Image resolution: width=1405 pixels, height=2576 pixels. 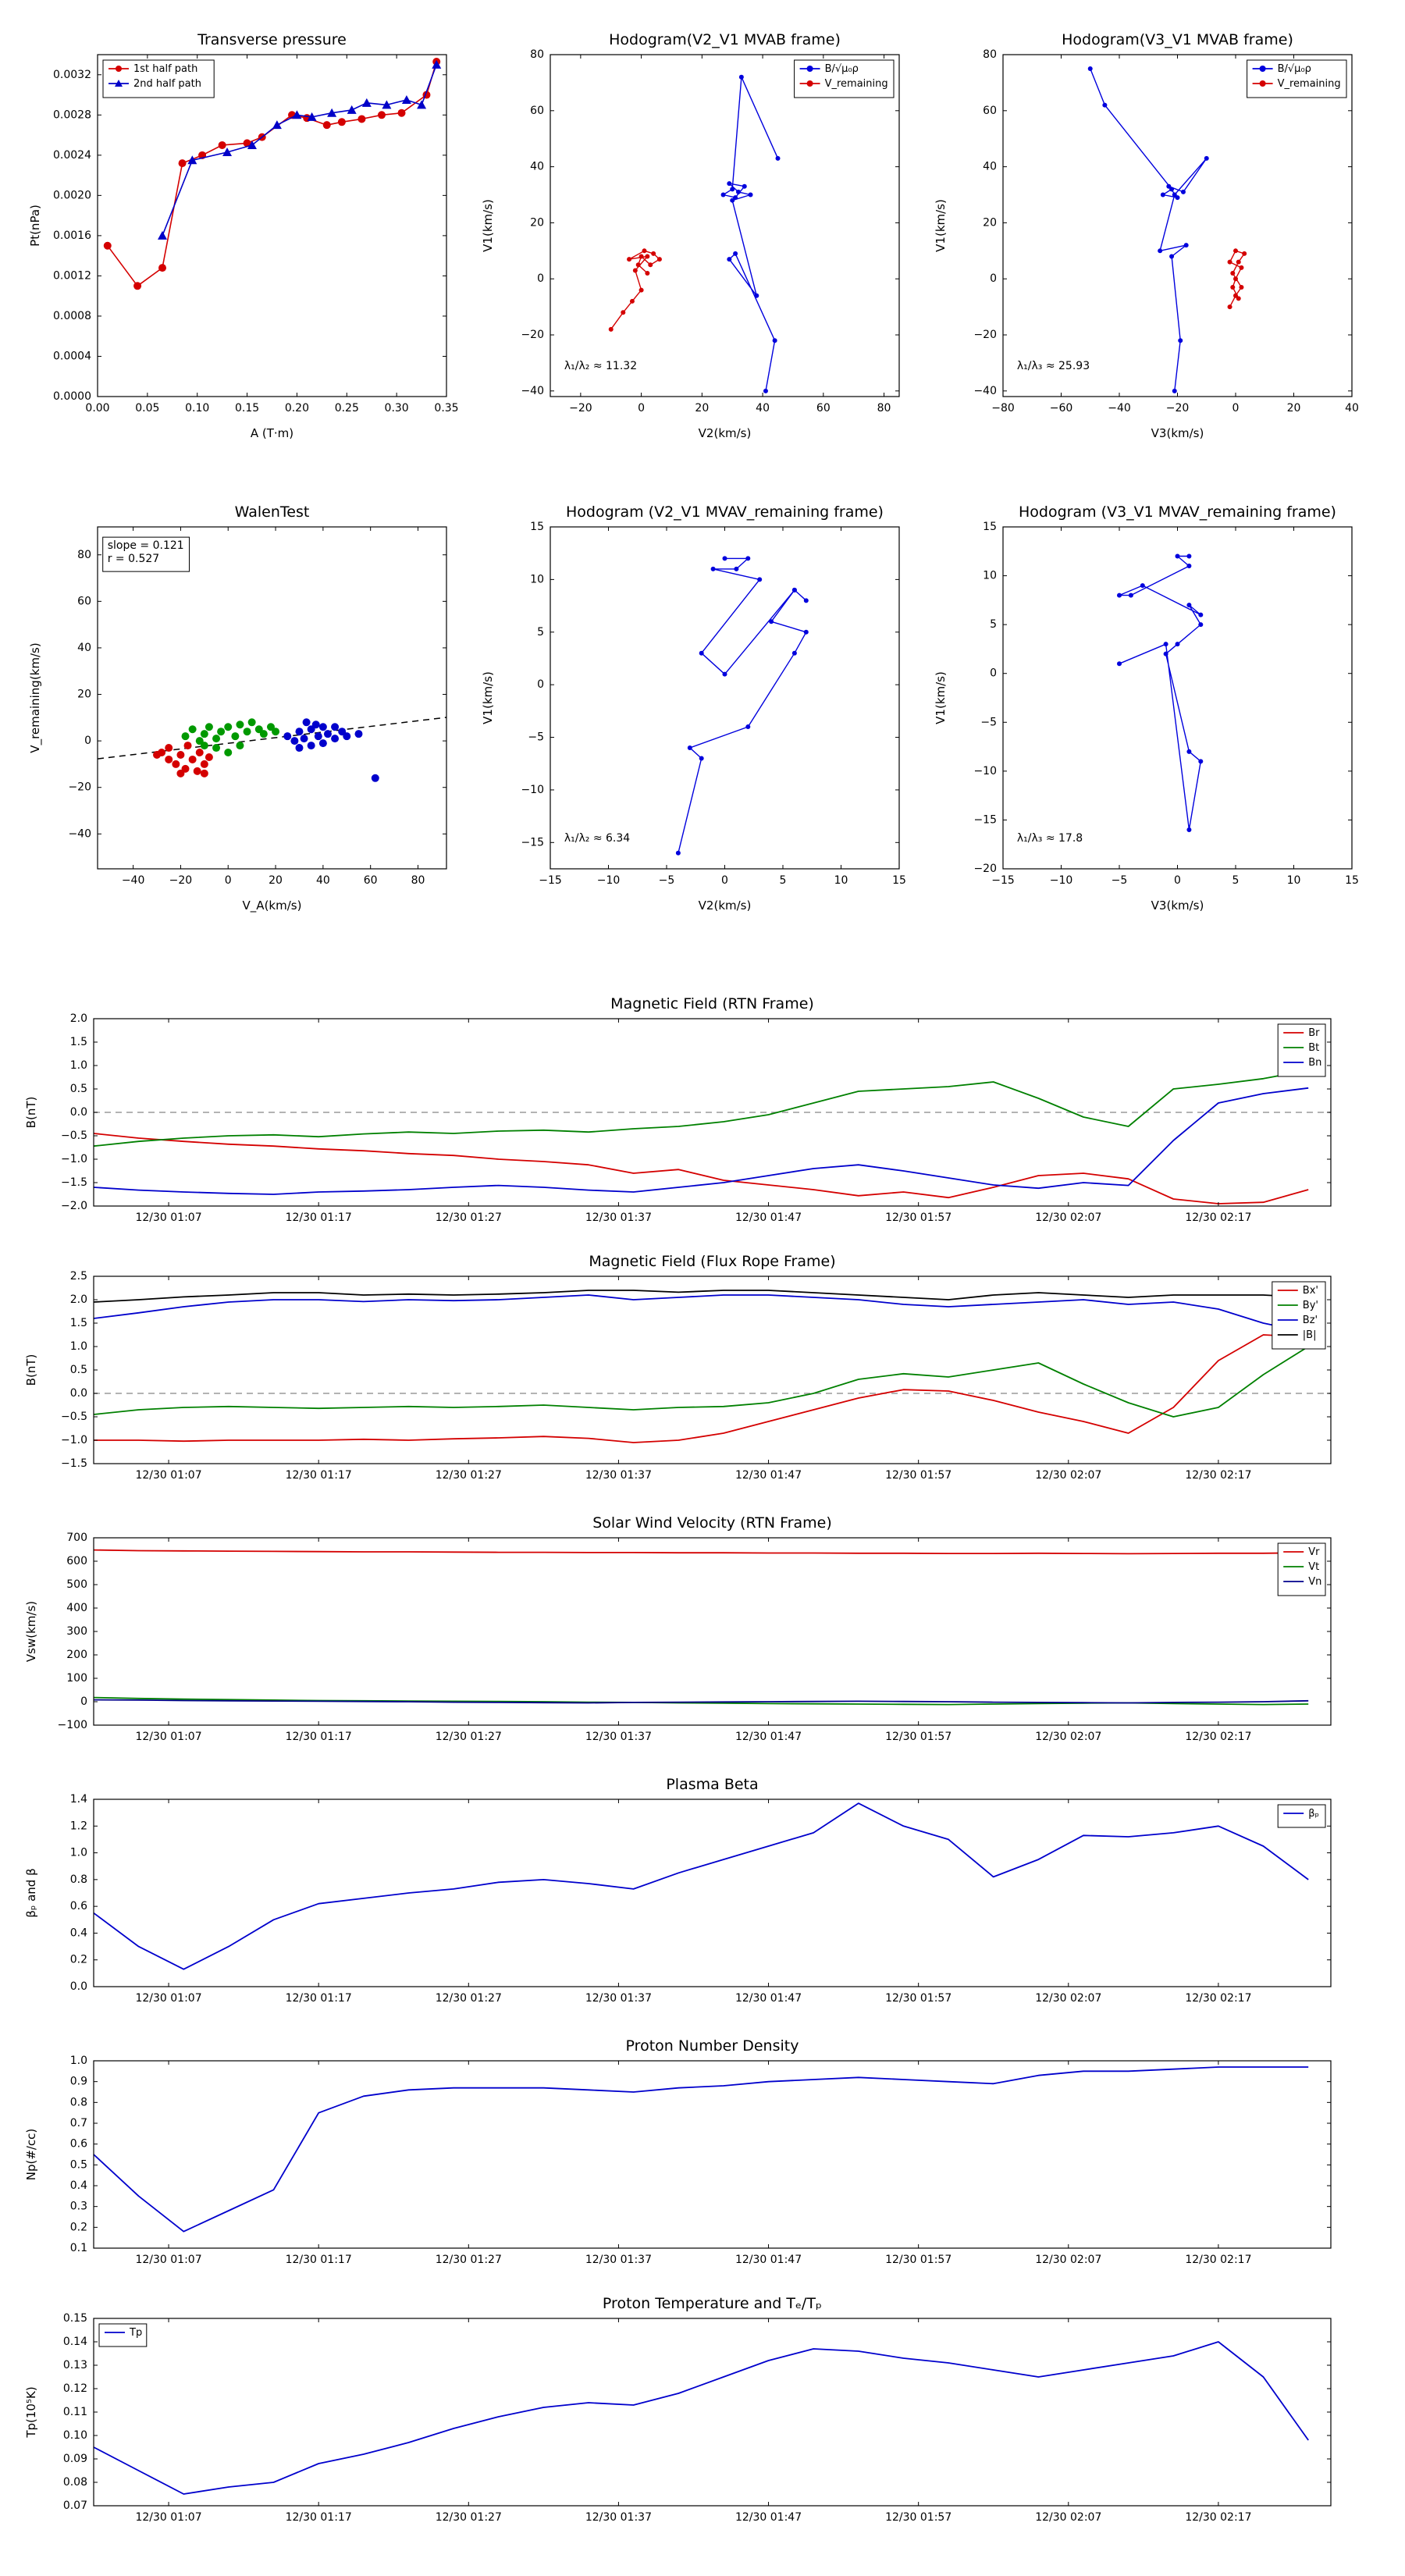 What do you see at coordinates (319, 1475) in the screenshot?
I see `svg-text: 12/30 01:17` at bounding box center [319, 1475].